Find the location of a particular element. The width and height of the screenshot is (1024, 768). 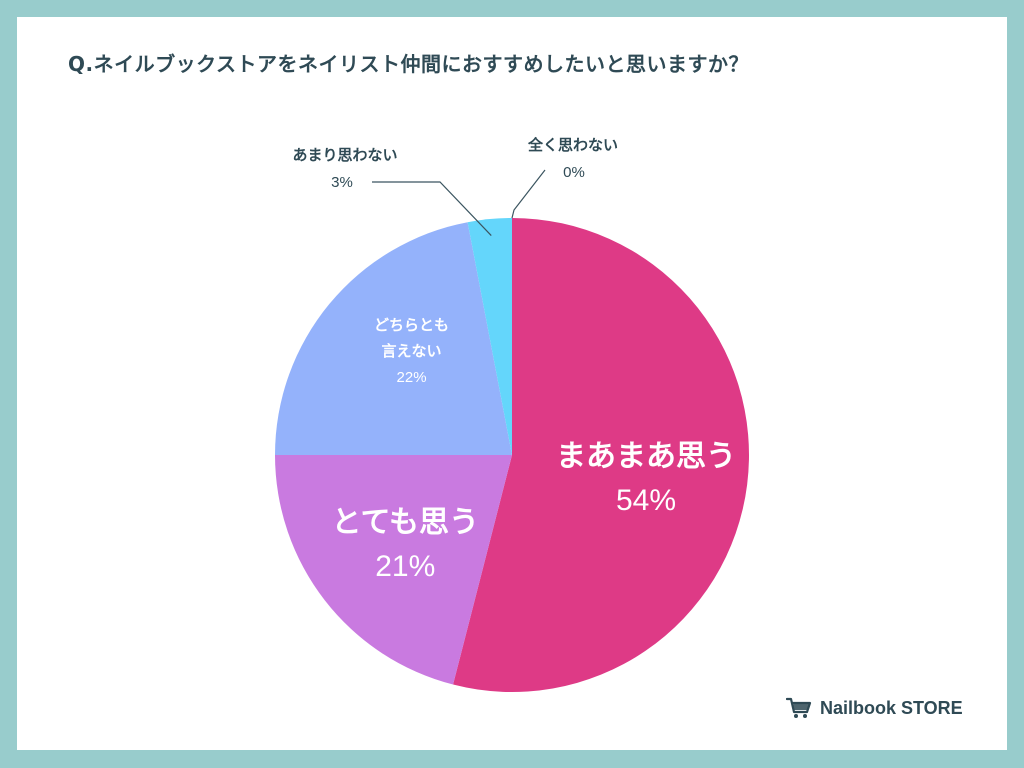

slice-value-label: 0% is located at coordinates (574, 172).